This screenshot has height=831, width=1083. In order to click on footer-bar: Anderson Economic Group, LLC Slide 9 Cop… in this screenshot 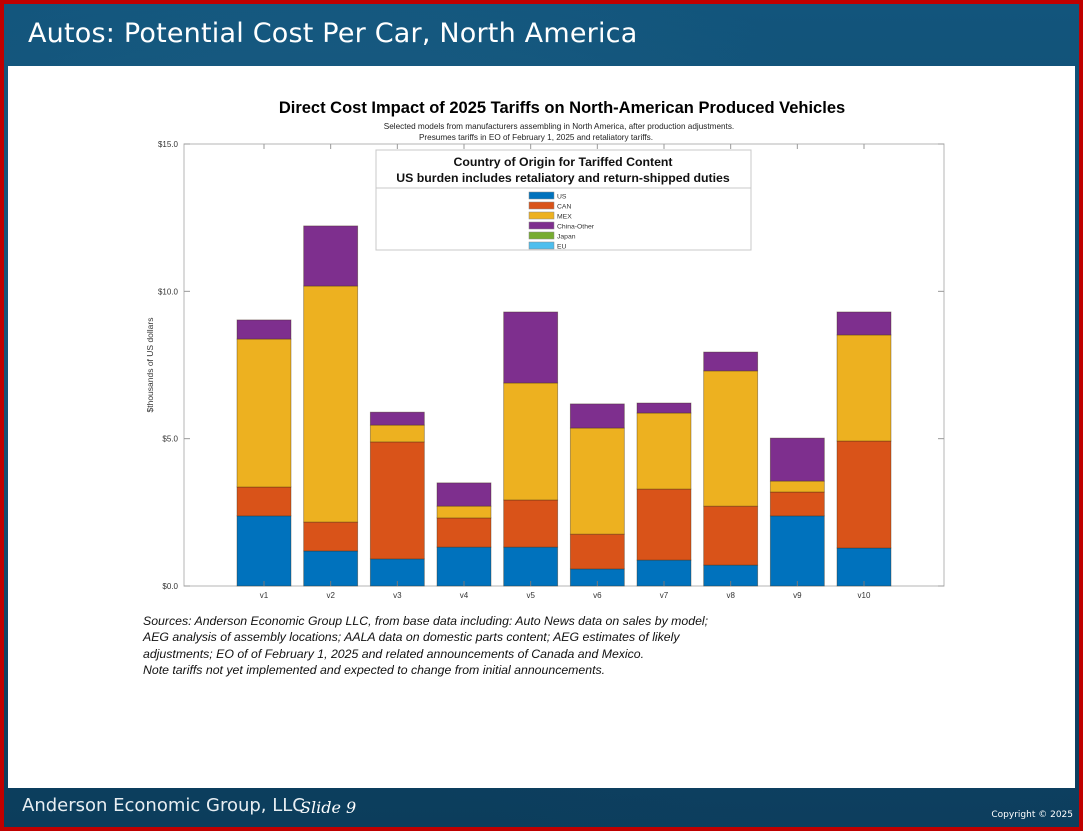, I will do `click(541, 807)`.